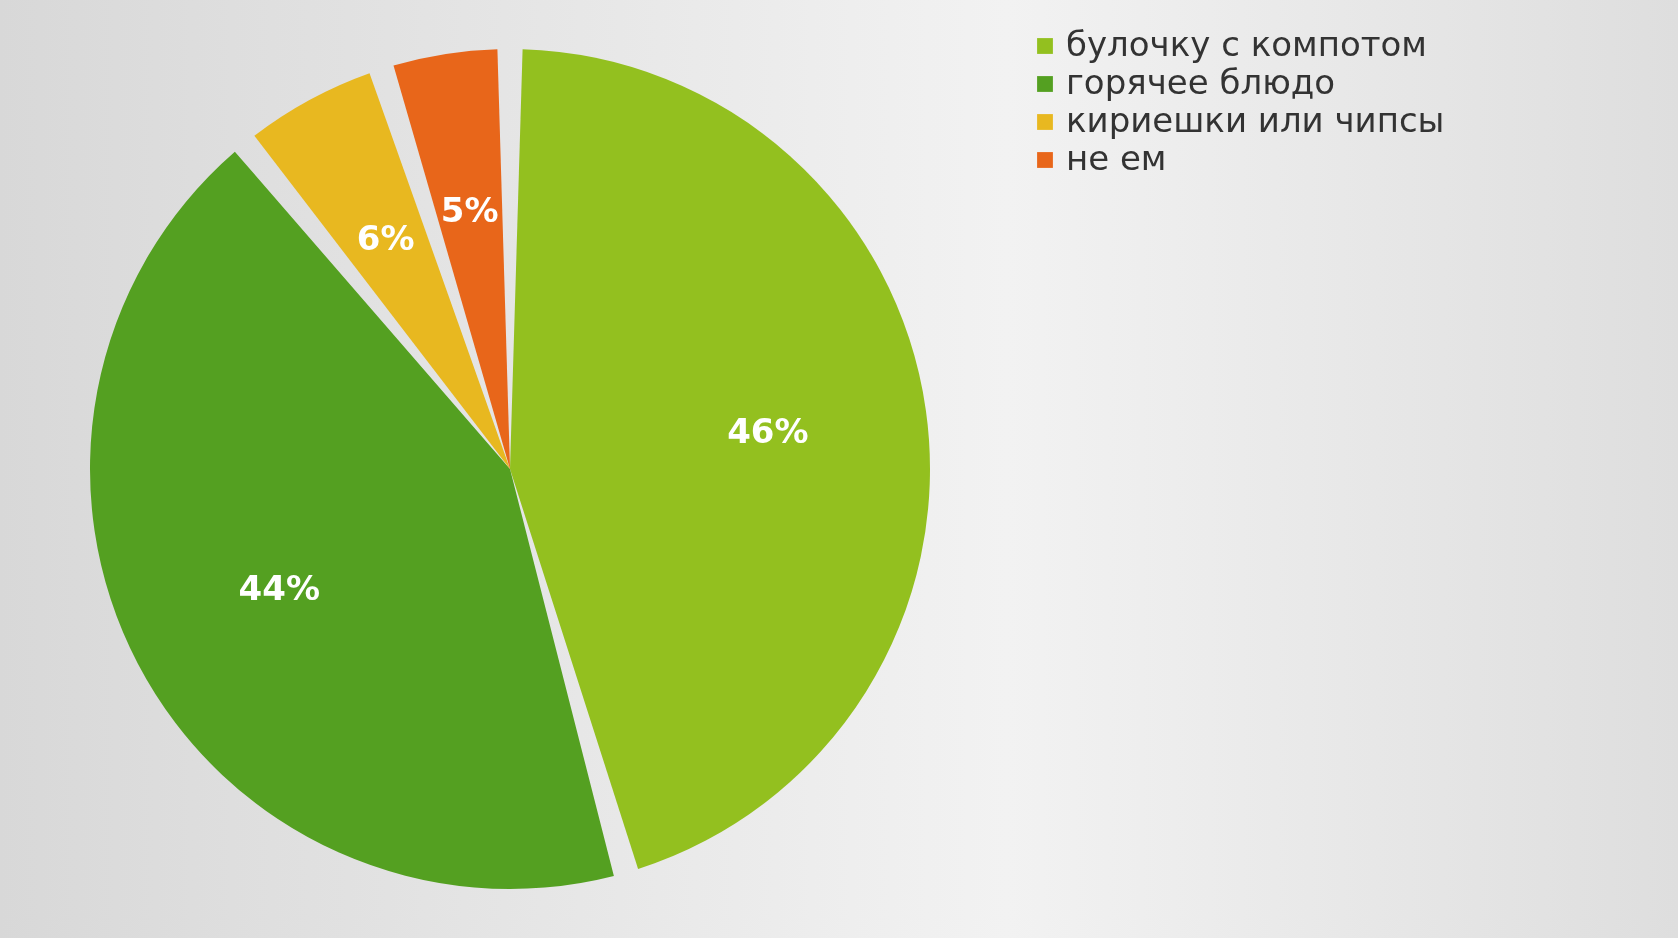 The height and width of the screenshot is (938, 1678). What do you see at coordinates (1116, 158) in the screenshot?
I see `legend-label: не ем` at bounding box center [1116, 158].